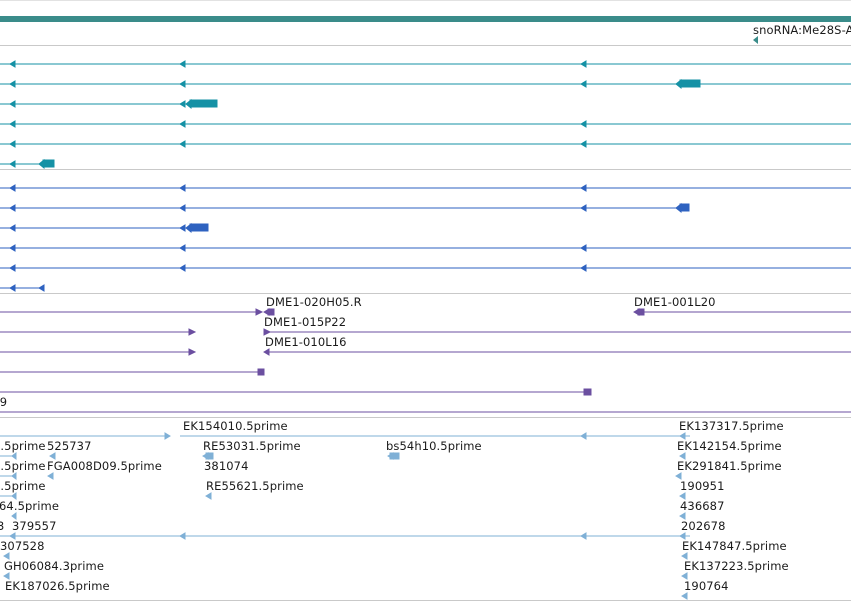 The height and width of the screenshot is (601, 851). I want to click on track-top-border, so click(425, 0).